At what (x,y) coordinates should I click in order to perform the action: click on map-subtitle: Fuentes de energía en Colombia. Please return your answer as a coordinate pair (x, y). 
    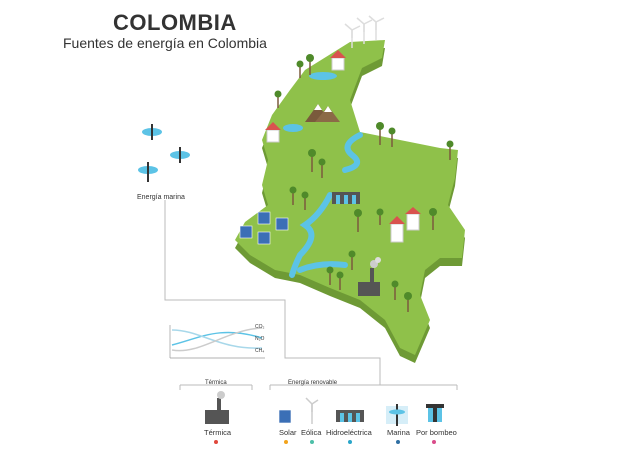
    Looking at the image, I should click on (165, 43).